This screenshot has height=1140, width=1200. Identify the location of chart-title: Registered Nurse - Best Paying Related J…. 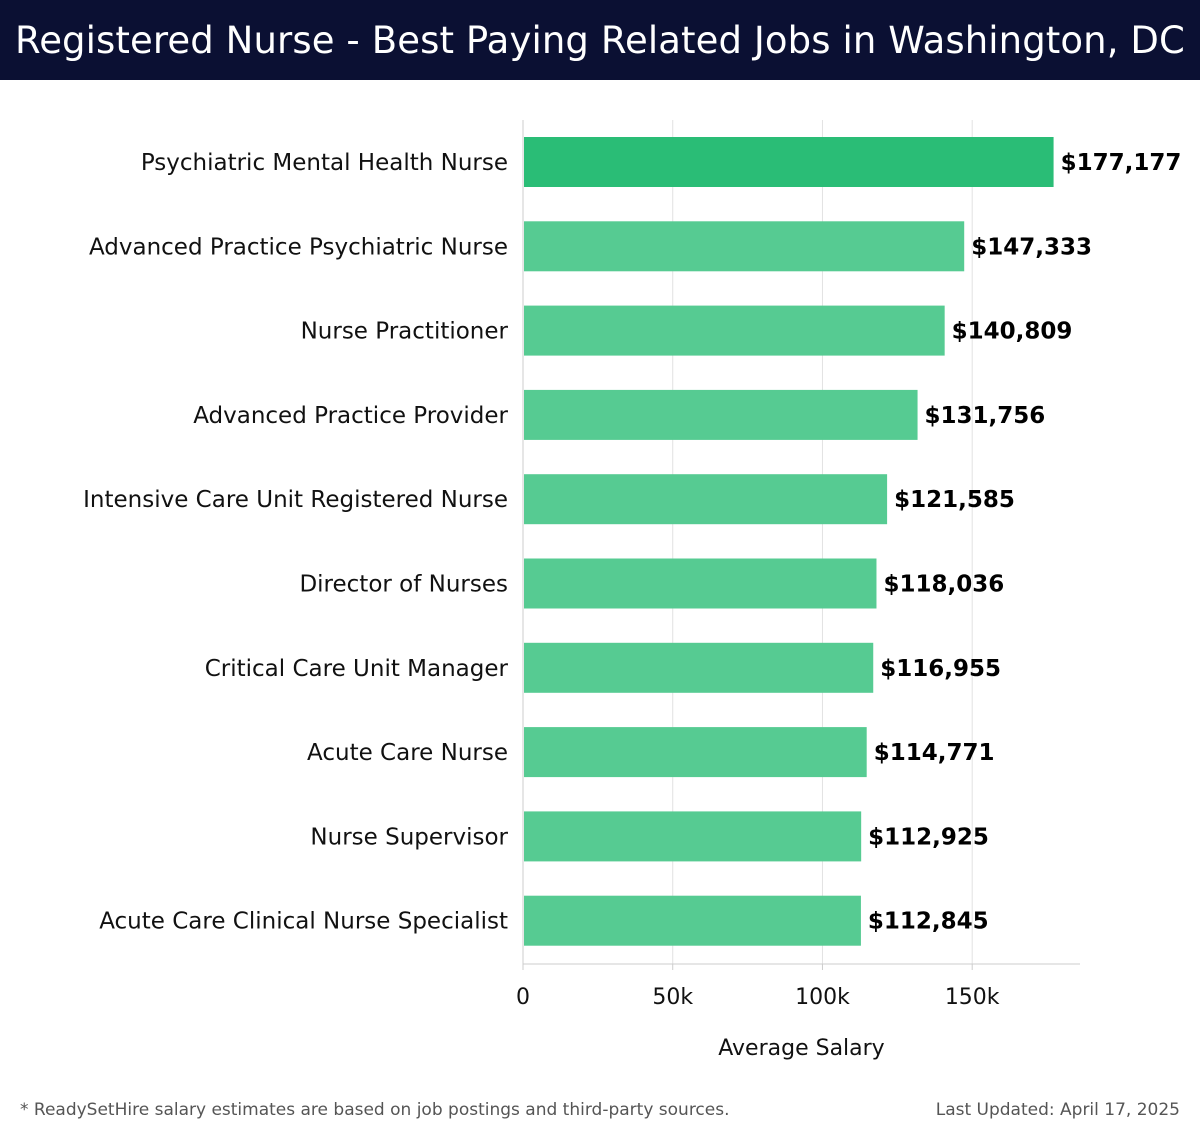
(600, 40).